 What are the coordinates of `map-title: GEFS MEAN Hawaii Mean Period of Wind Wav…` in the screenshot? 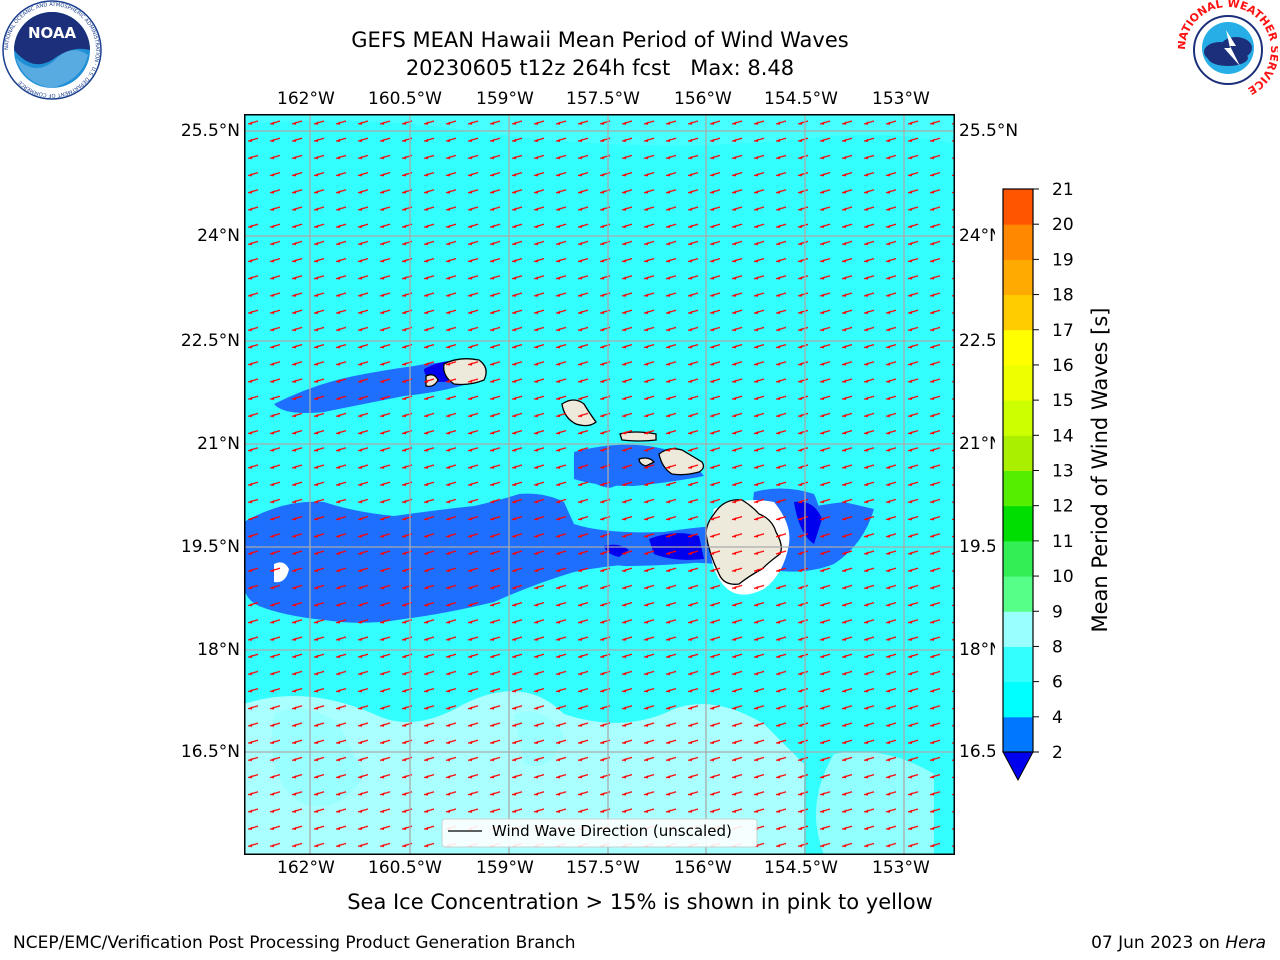 It's located at (600, 40).